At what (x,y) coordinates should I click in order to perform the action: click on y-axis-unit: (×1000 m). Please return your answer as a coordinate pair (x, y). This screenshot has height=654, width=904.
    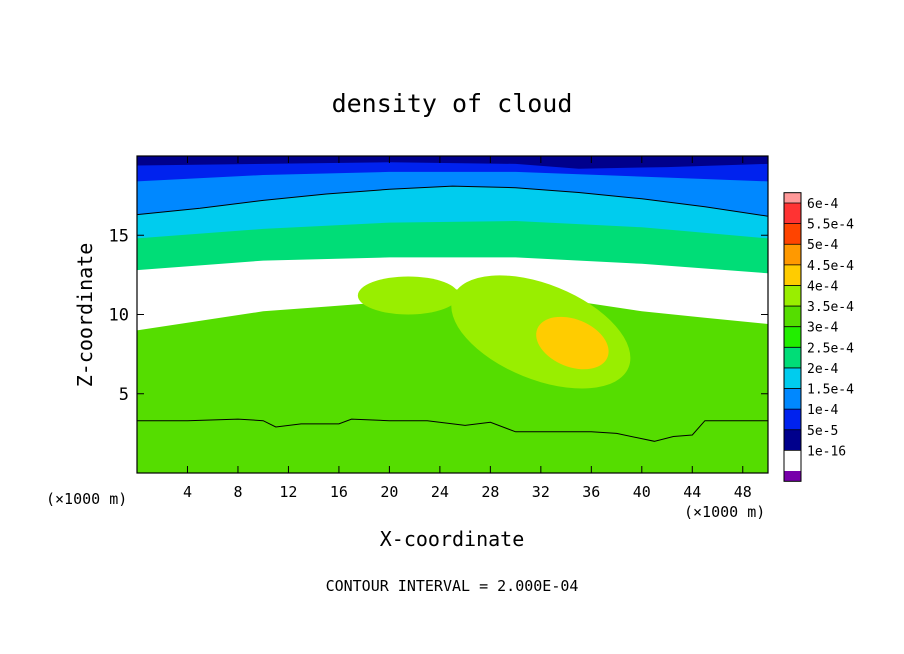
    Looking at the image, I should click on (86, 499).